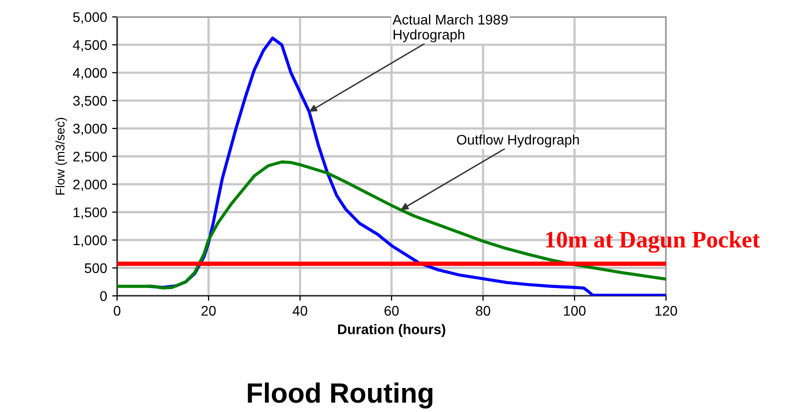 This screenshot has height=412, width=791. I want to click on y-tick-label: 2,000, so click(90, 186).